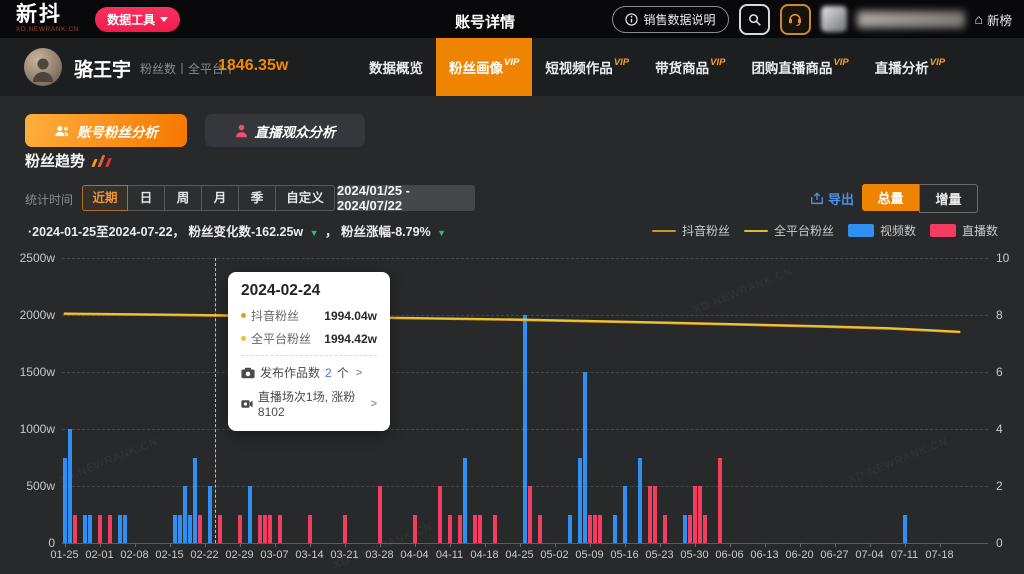 This screenshot has width=1024, height=574. I want to click on toggle-增量: 增量, so click(948, 198).